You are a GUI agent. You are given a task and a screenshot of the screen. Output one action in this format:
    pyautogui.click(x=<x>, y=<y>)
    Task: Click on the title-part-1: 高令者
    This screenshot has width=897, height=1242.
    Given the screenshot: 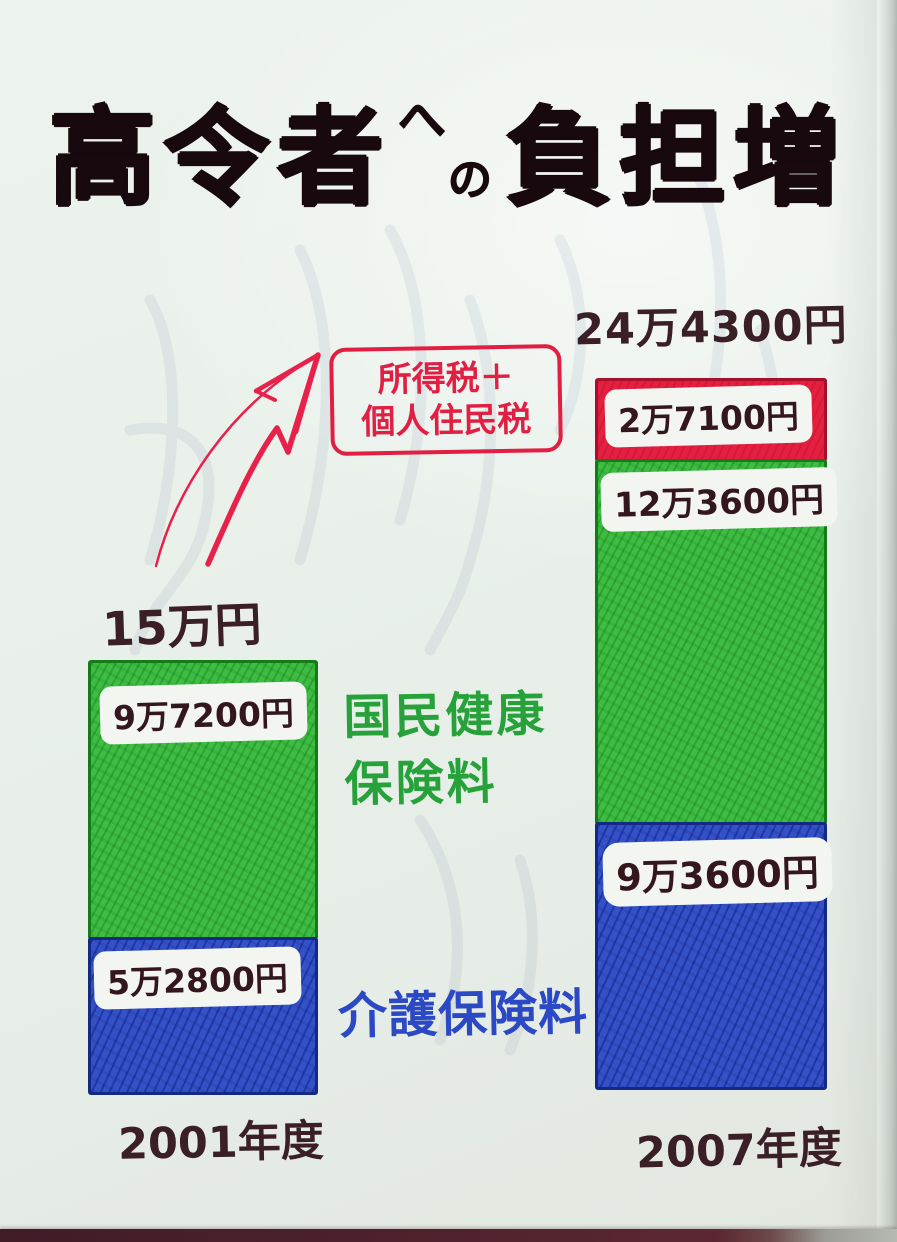 What is the action you would take?
    pyautogui.click(x=220, y=158)
    